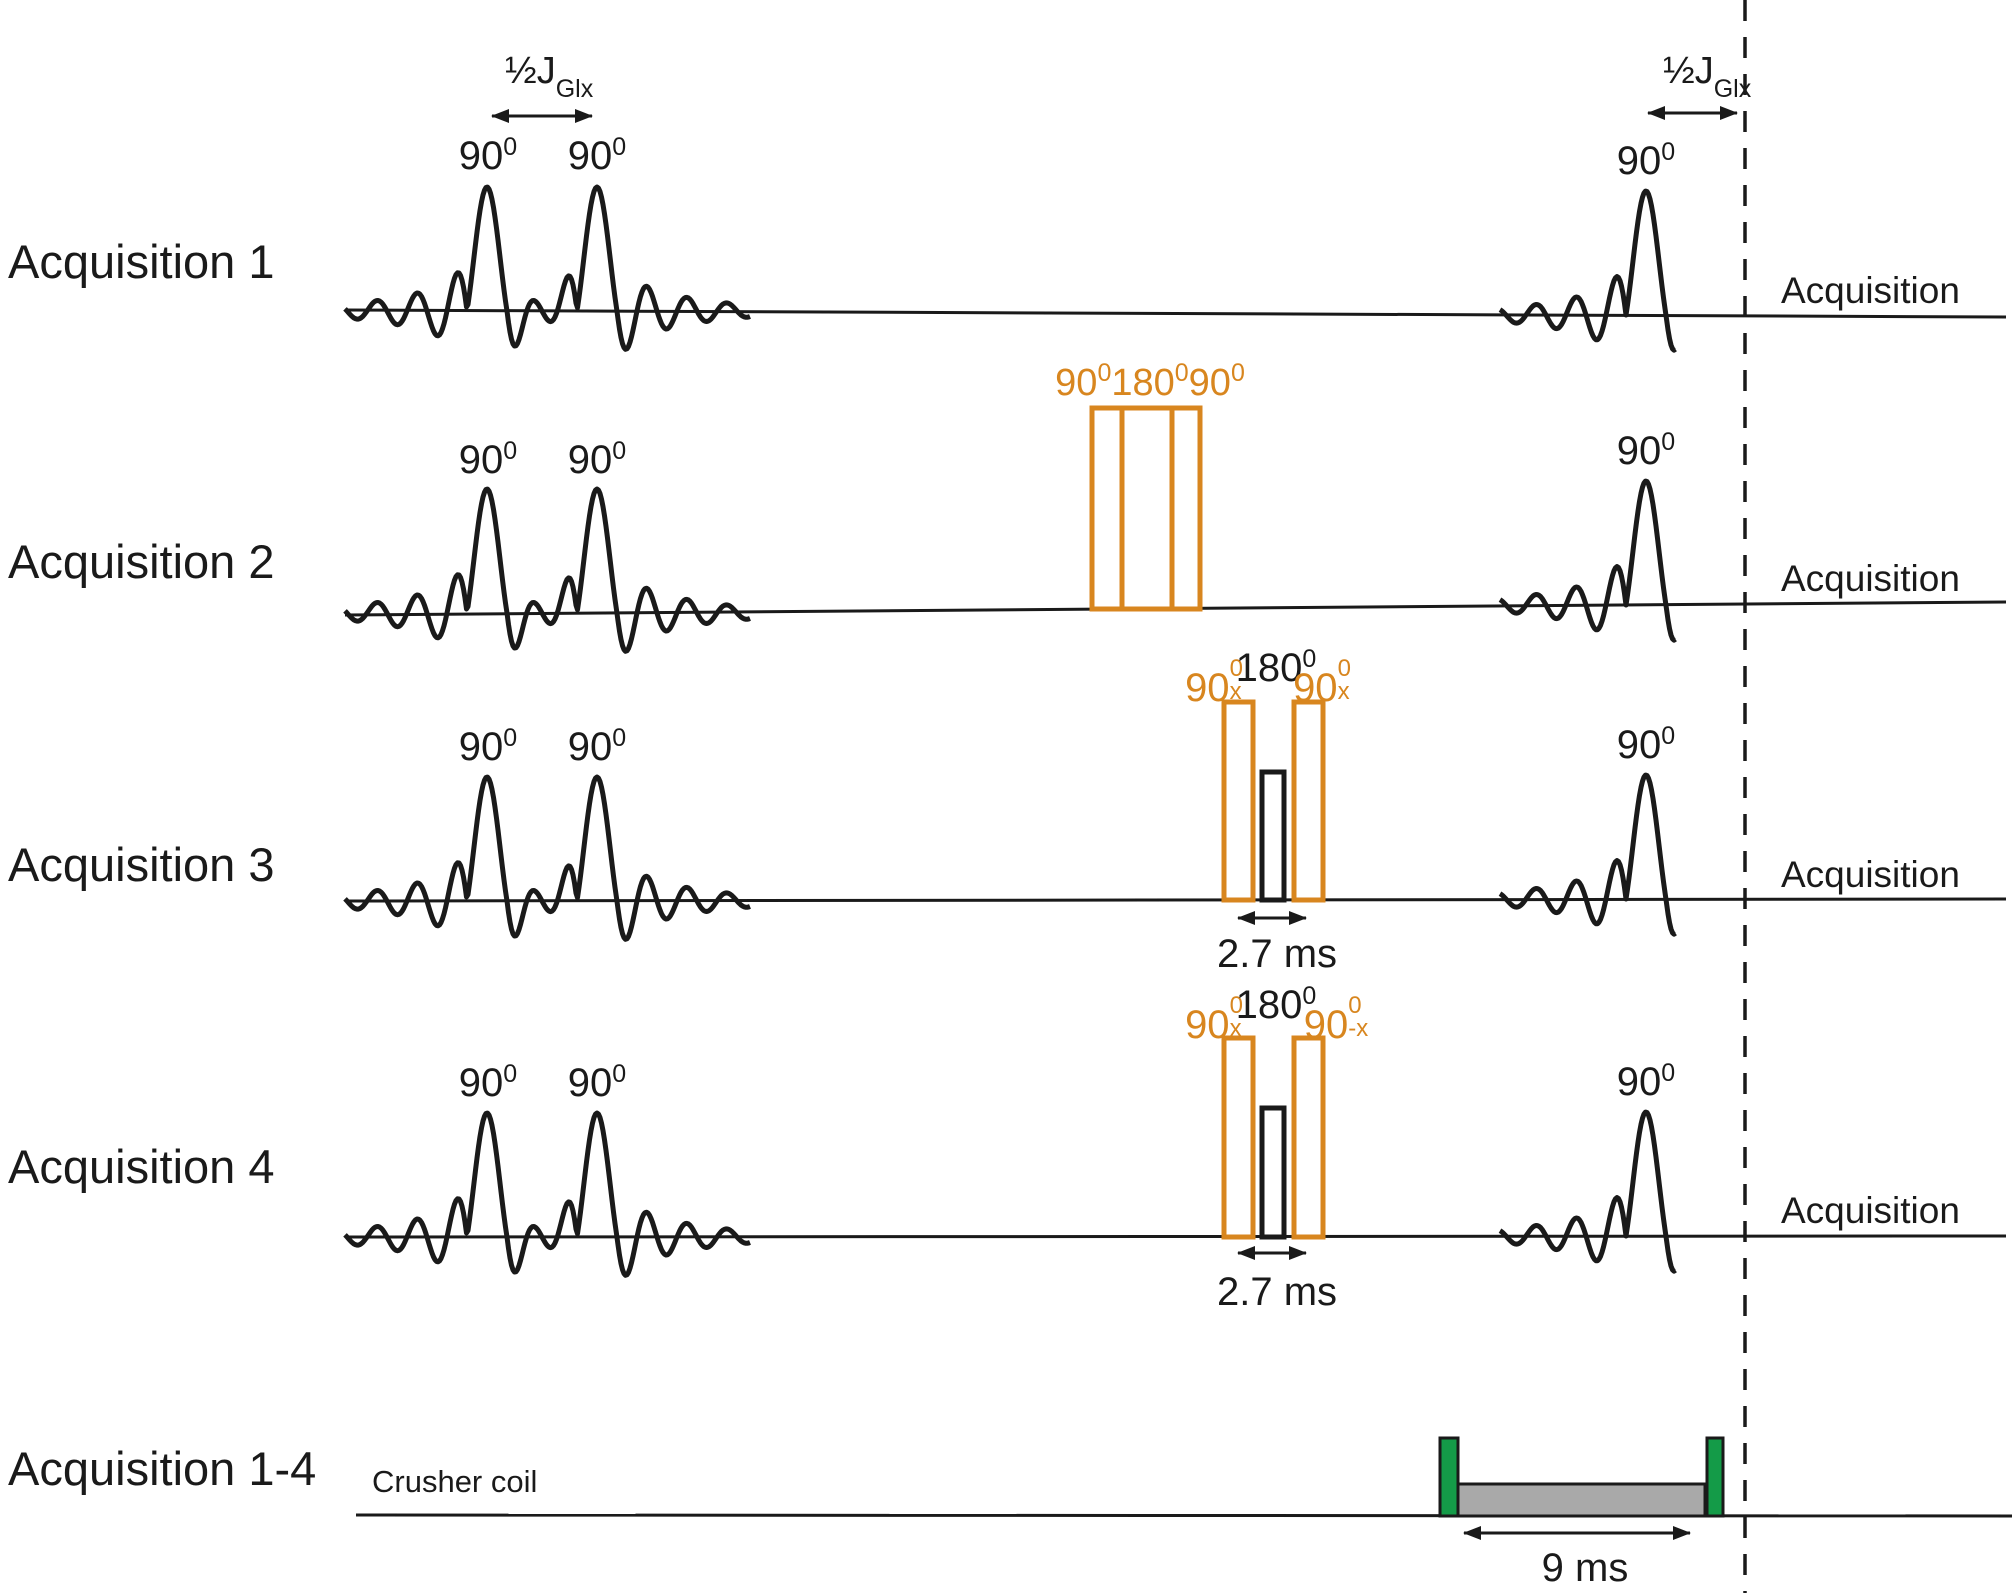 The width and height of the screenshot is (2012, 1593). Describe the element at coordinates (1870, 290) in the screenshot. I see `row1-acquisition-label: Acquisition` at that location.